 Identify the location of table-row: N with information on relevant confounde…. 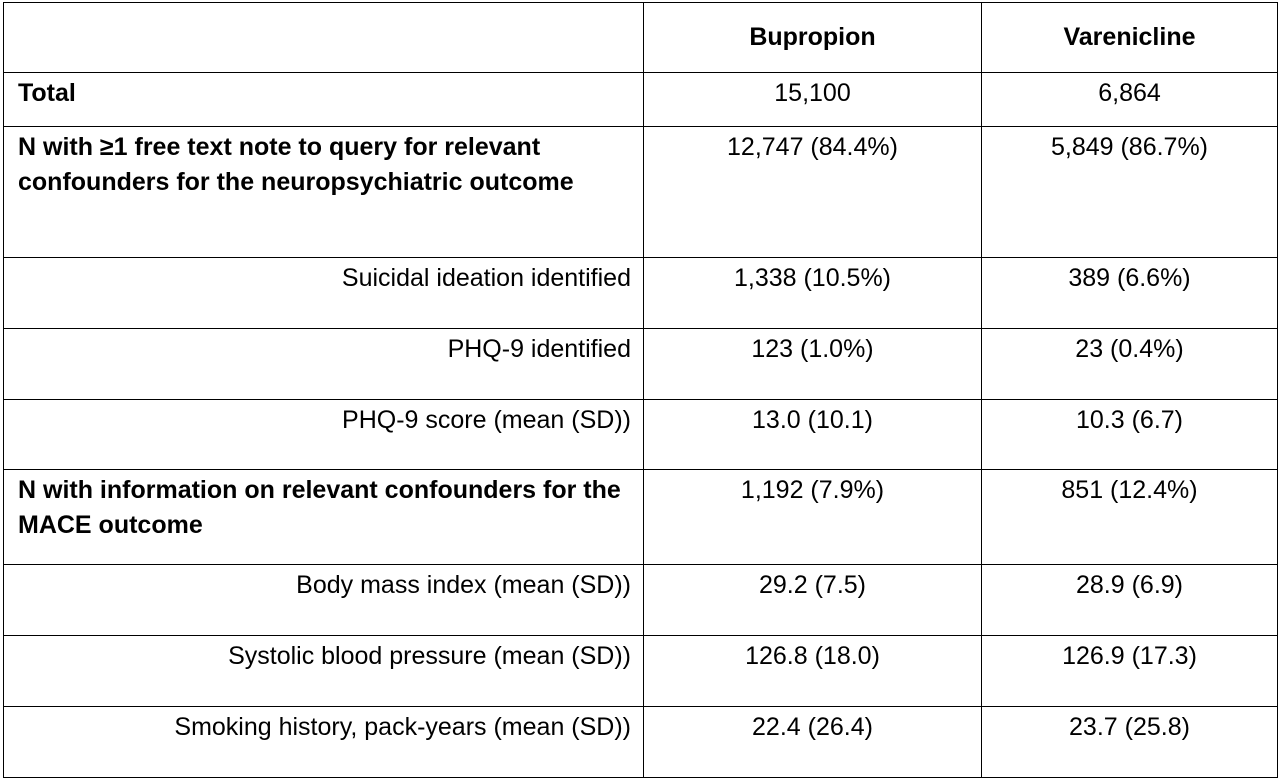
(640, 517).